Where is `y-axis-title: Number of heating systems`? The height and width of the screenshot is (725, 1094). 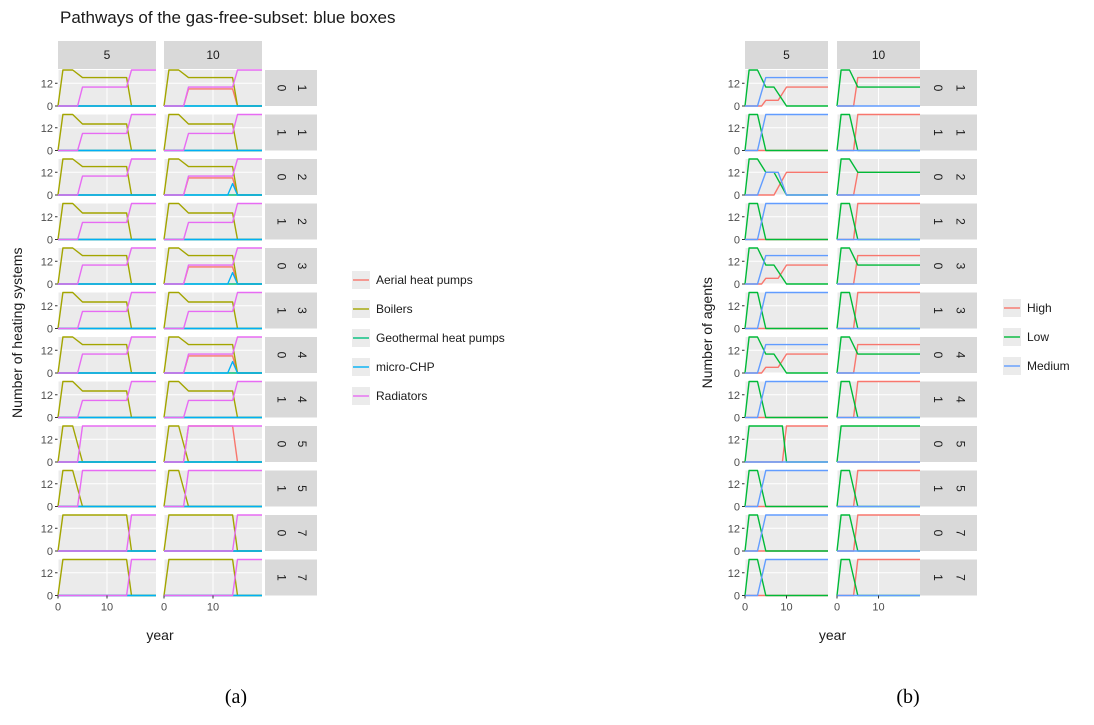
y-axis-title: Number of heating systems is located at coordinates (17, 333).